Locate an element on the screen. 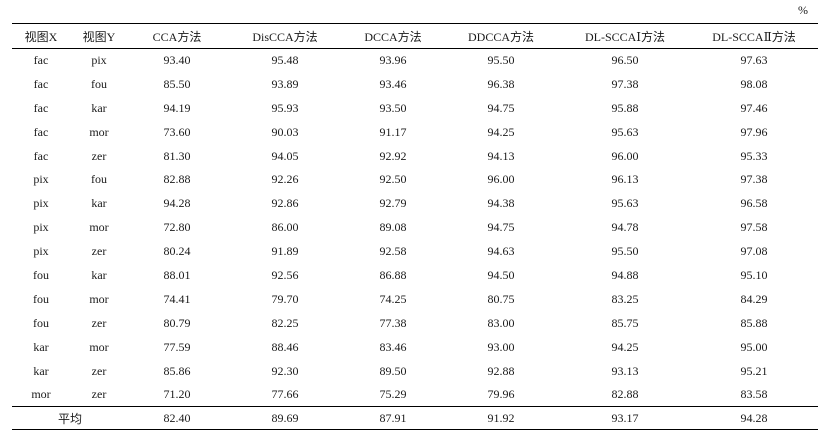 This screenshot has height=433, width=830. cell-dl-scca-2: 95.00 is located at coordinates (754, 346).